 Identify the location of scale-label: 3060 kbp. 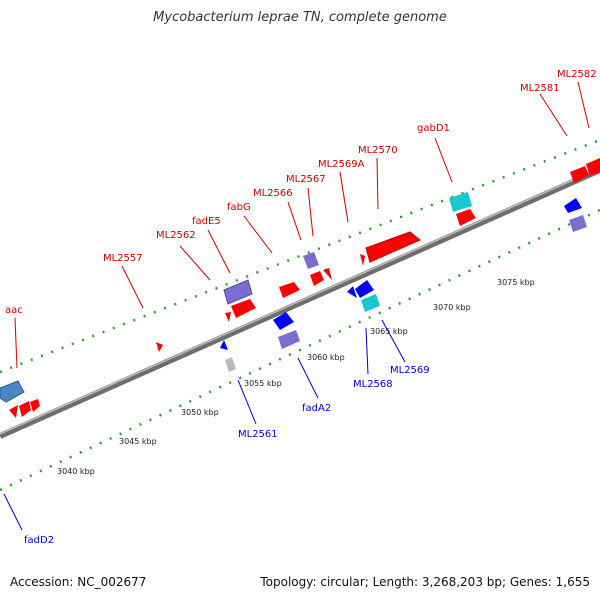
(326, 357).